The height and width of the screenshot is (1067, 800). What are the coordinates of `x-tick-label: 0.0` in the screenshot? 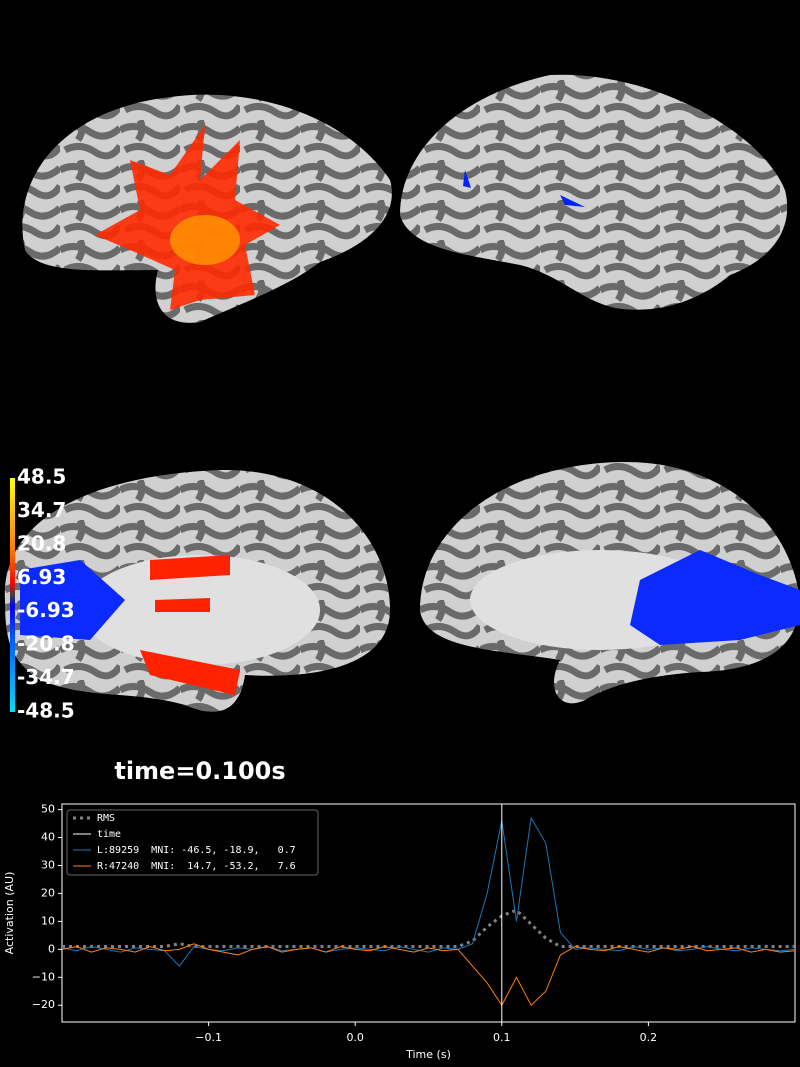 It's located at (355, 1037).